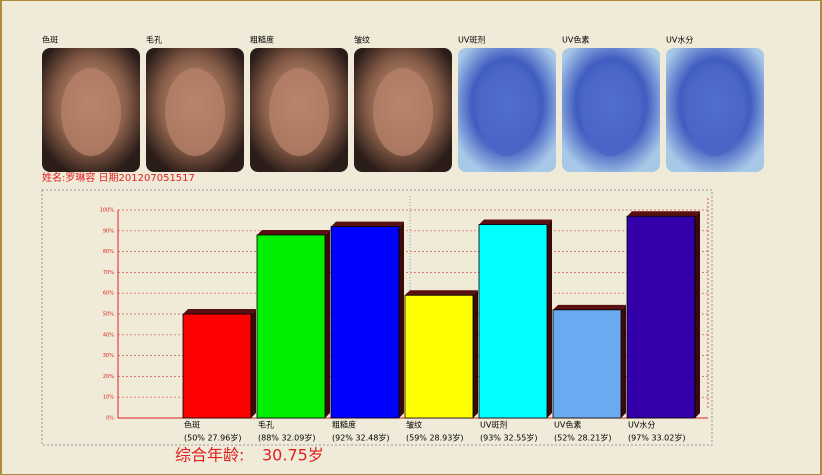  I want to click on value-label: (92% 32.48岁), so click(360, 438).